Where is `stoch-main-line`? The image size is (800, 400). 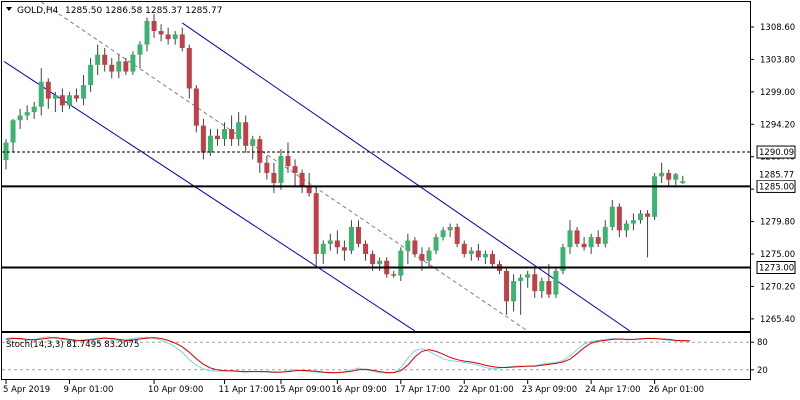
stoch-main-line is located at coordinates (347, 355).